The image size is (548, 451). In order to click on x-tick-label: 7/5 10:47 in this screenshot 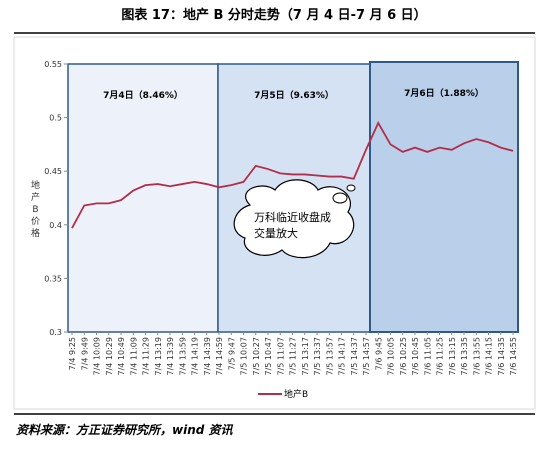, I will do `click(268, 356)`.